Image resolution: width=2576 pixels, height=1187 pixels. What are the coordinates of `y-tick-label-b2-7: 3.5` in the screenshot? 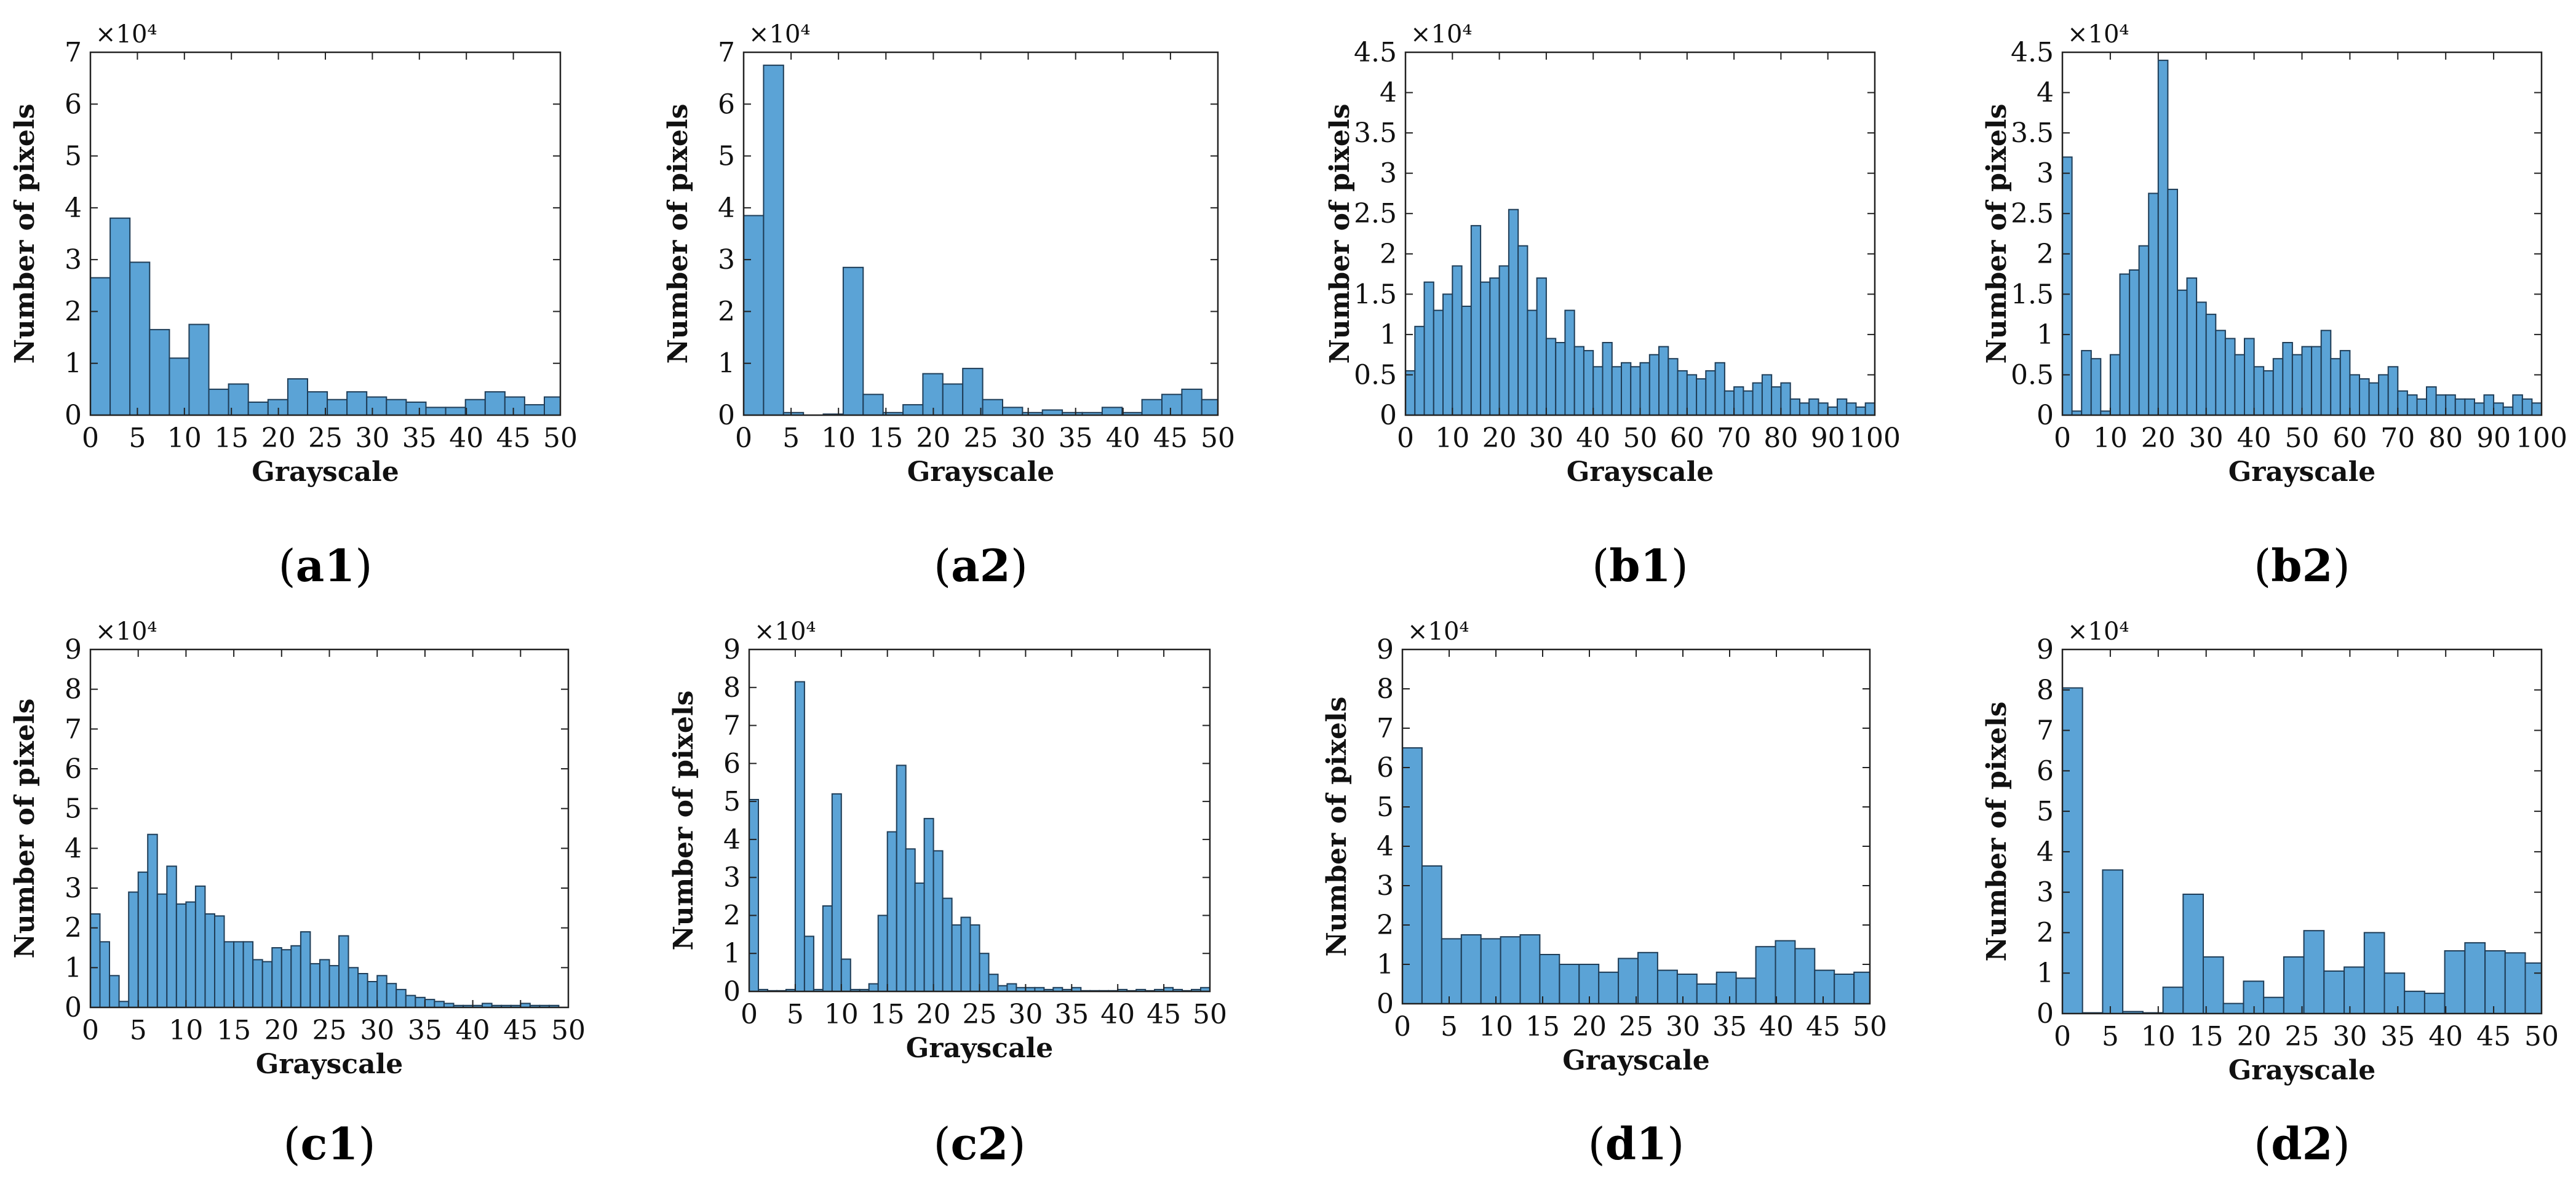 It's located at (2032, 133).